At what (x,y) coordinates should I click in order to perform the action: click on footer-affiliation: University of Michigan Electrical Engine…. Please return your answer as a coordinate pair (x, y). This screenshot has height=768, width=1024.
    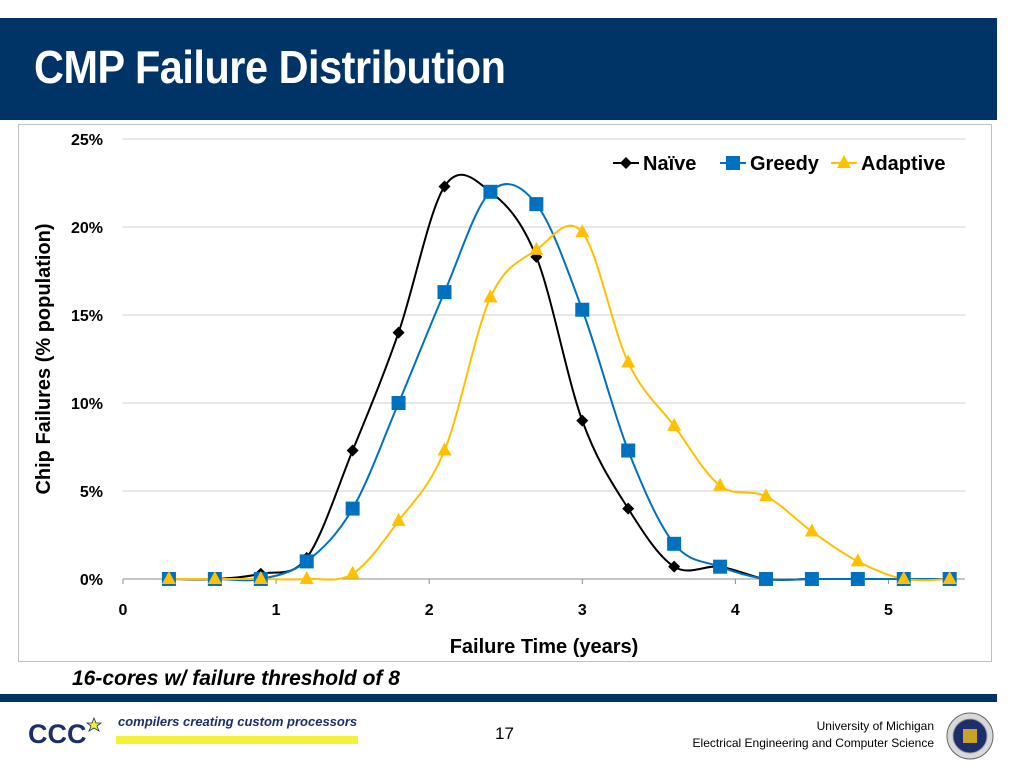
    Looking at the image, I should click on (813, 735).